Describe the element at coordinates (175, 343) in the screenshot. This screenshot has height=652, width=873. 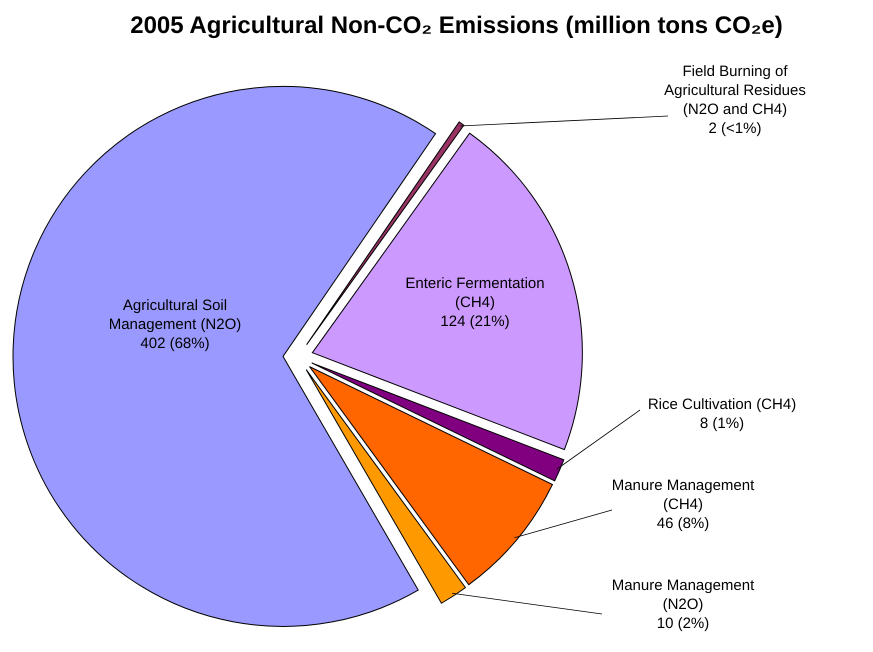
I see `data-label: 402 (68%)` at that location.